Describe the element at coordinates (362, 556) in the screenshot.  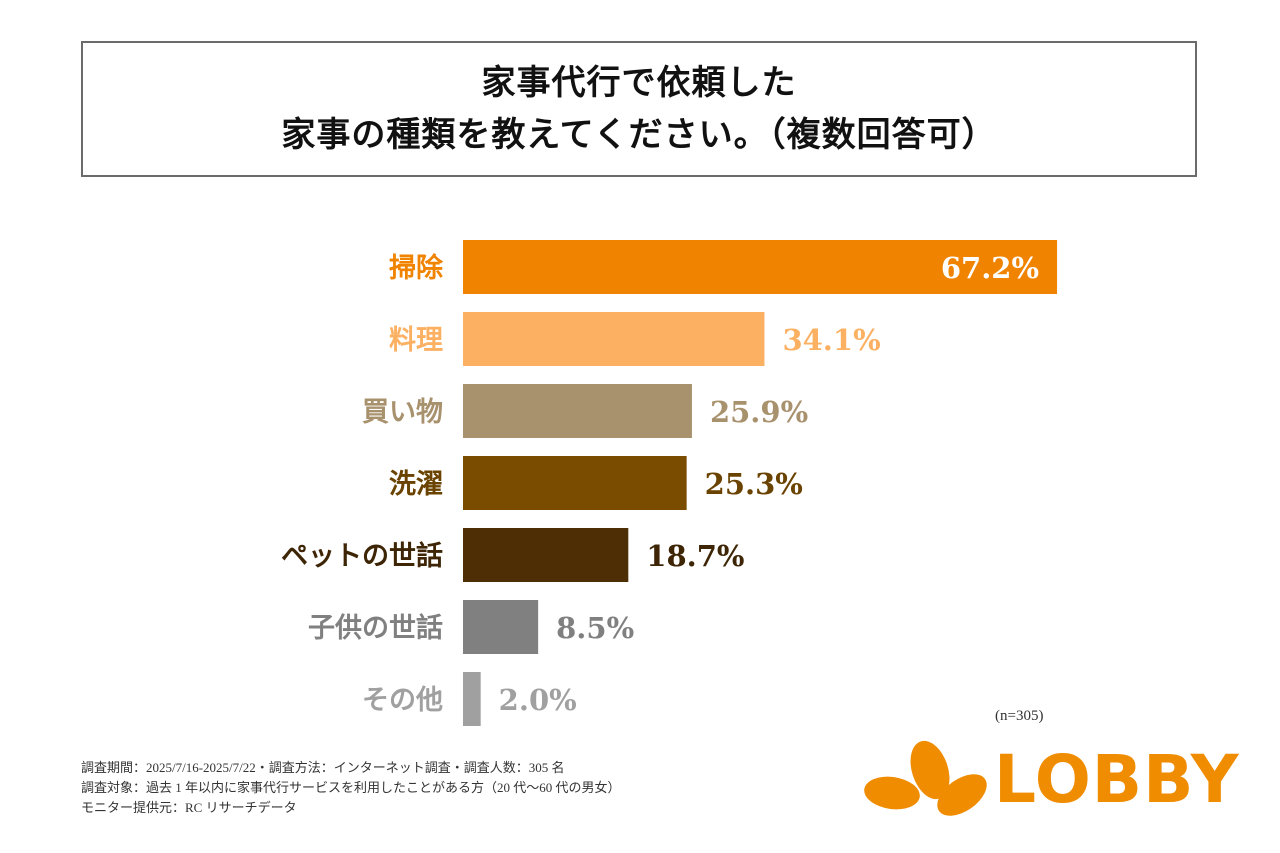
I see `category-label: ペットの世話` at that location.